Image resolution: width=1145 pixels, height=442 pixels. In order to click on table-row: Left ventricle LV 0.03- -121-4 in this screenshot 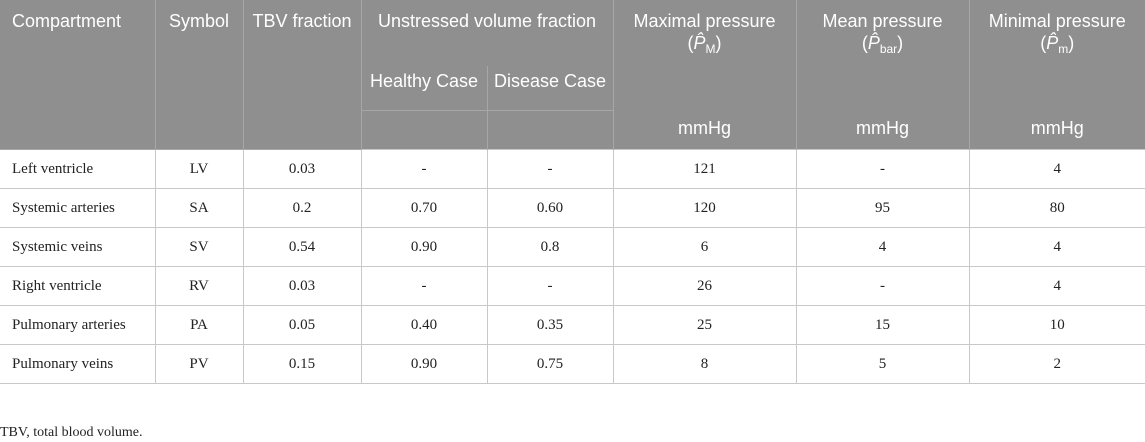, I will do `click(572, 169)`.